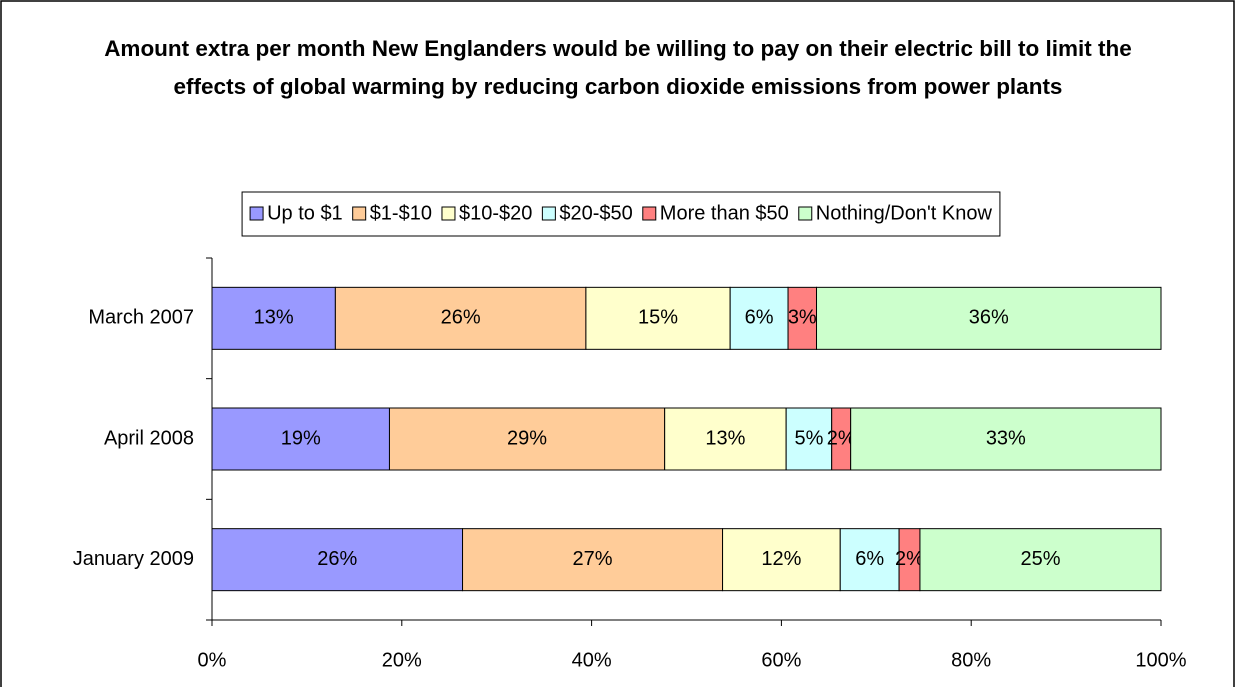 The width and height of the screenshot is (1236, 687). I want to click on y-tick-label: January 2009, so click(133, 559).